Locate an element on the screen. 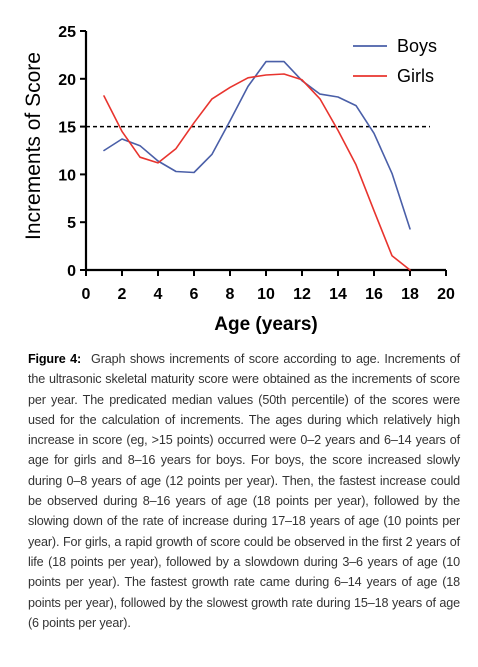  x-tick-label: 20 is located at coordinates (446, 294).